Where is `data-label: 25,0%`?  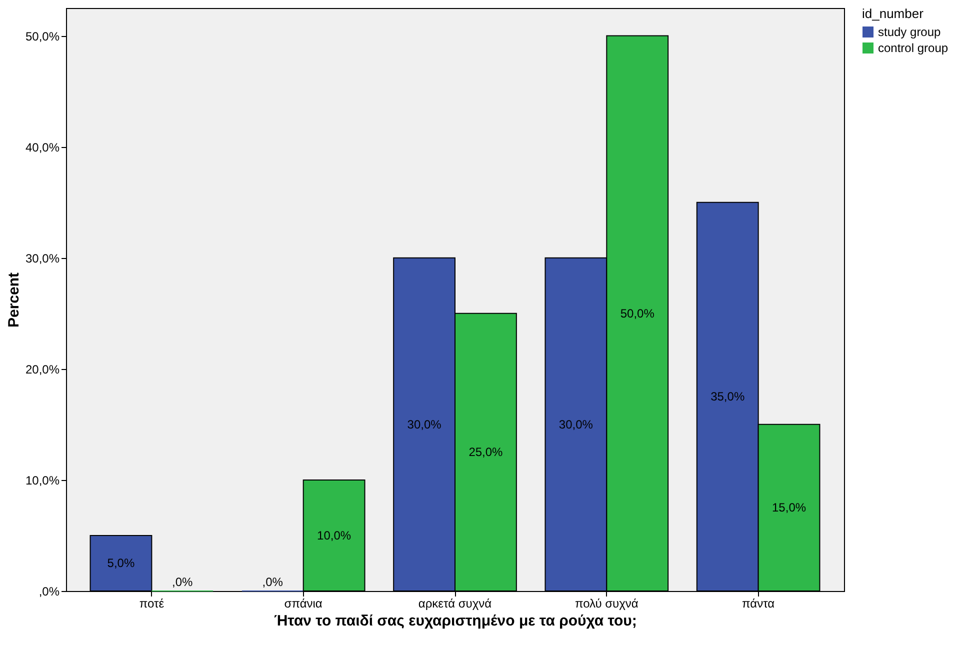
data-label: 25,0% is located at coordinates (486, 452).